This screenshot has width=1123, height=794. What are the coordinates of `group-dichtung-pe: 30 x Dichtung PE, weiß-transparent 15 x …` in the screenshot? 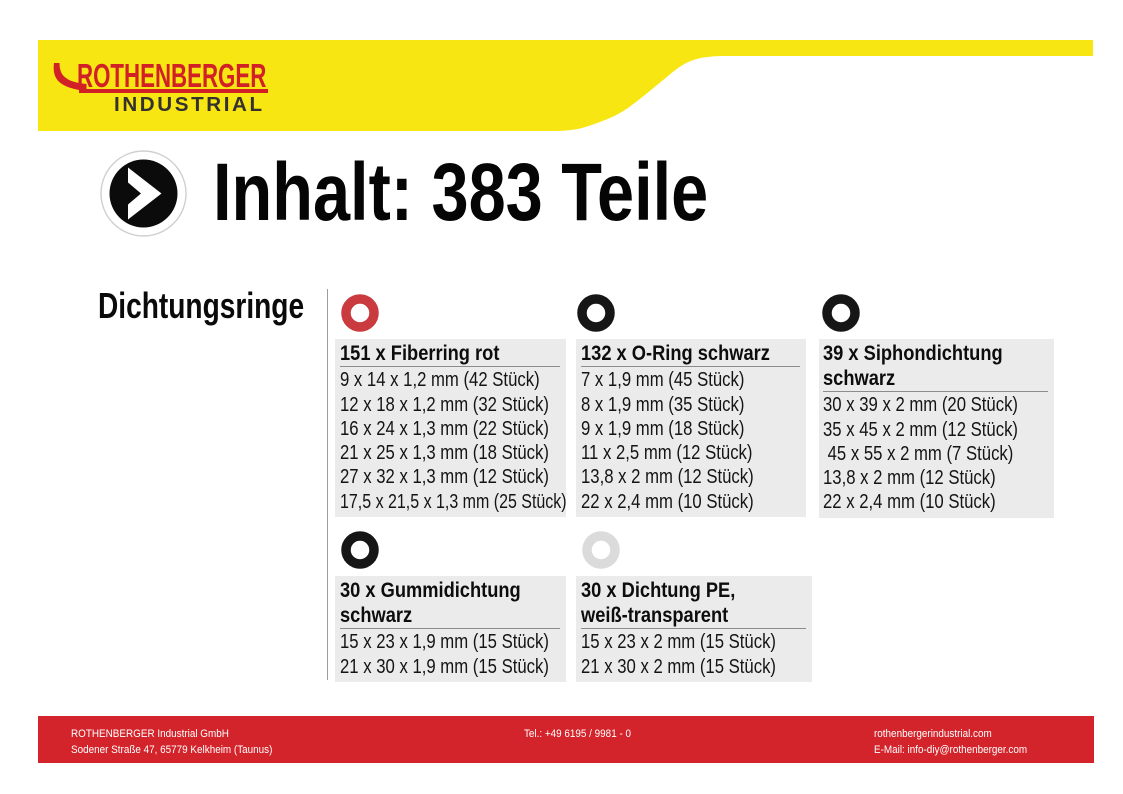 It's located at (693, 606).